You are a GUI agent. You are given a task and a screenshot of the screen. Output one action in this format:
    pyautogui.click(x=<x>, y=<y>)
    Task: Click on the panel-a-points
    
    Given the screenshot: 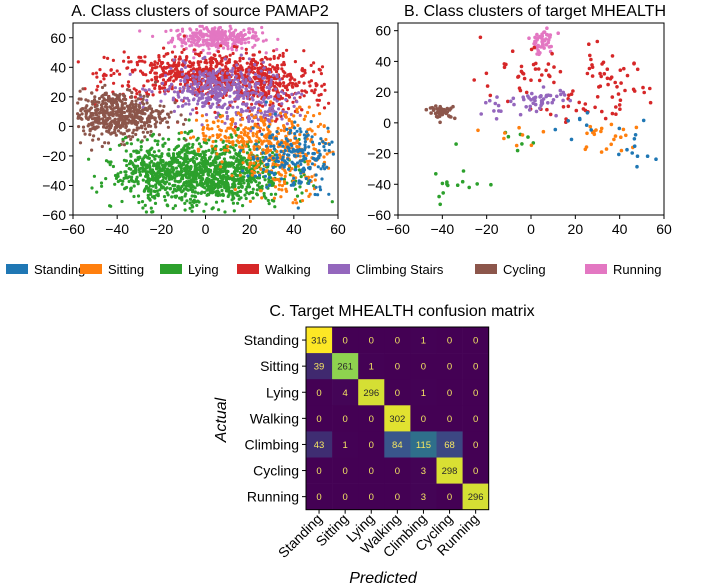 What is the action you would take?
    pyautogui.click(x=205, y=119)
    